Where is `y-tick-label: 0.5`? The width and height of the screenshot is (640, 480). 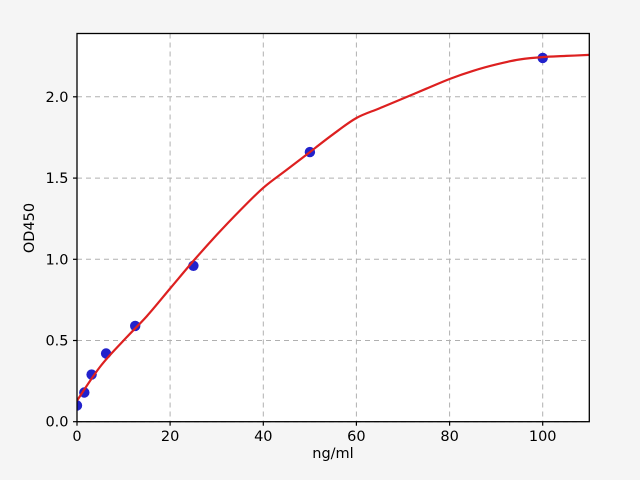 y-tick-label: 0.5 is located at coordinates (56, 342).